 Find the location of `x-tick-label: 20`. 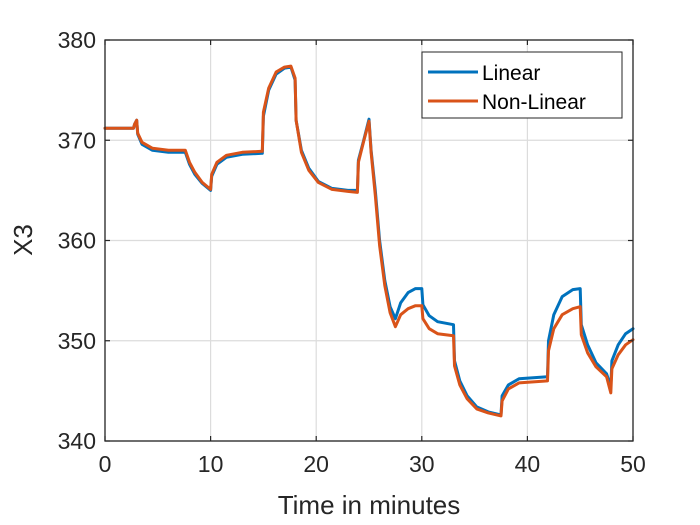

x-tick-label: 20 is located at coordinates (316, 464).